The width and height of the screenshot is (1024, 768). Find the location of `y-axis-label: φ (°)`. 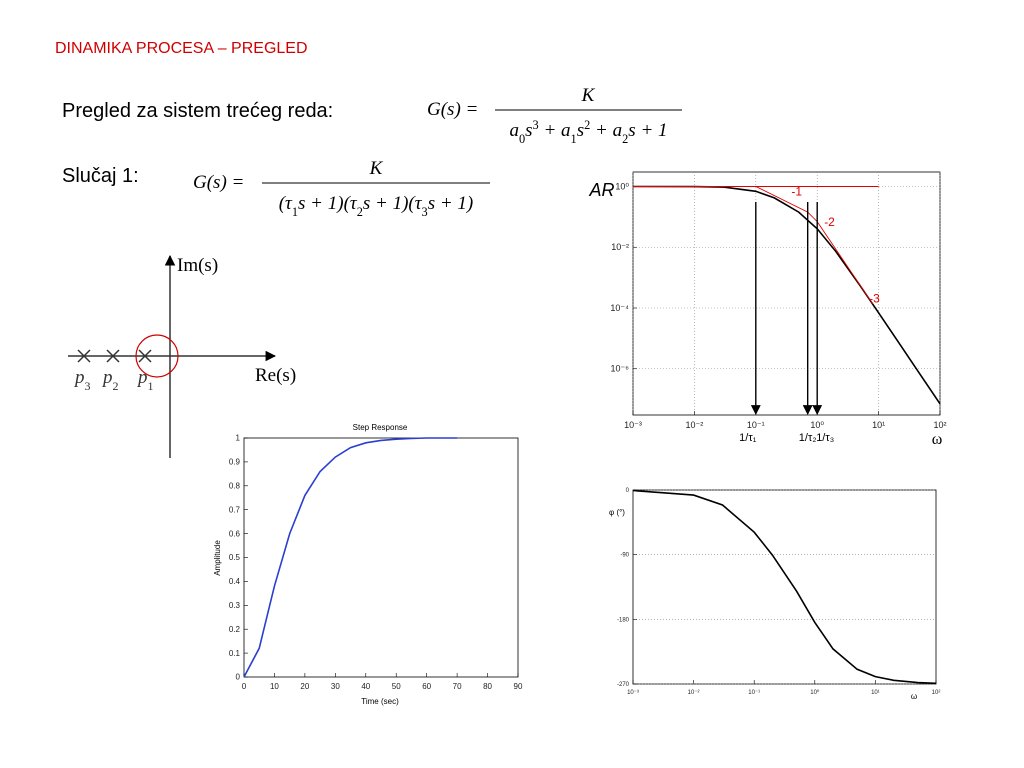

y-axis-label: φ (°) is located at coordinates (617, 512).